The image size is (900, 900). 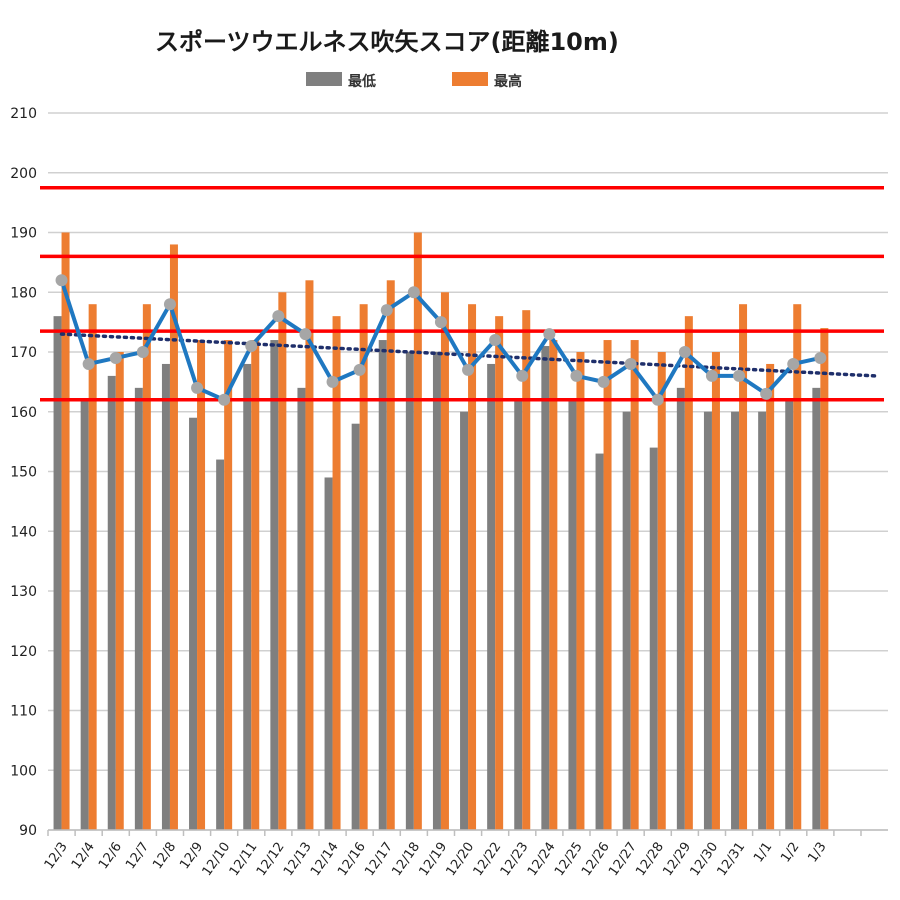 What do you see at coordinates (23, 771) in the screenshot?
I see `y-tick-label: 100` at bounding box center [23, 771].